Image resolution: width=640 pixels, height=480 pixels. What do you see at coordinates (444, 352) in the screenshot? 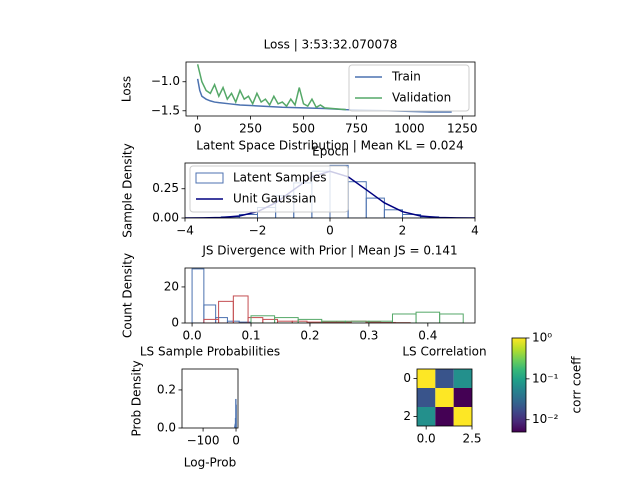
I see `axes-title: LS Correlation` at bounding box center [444, 352].